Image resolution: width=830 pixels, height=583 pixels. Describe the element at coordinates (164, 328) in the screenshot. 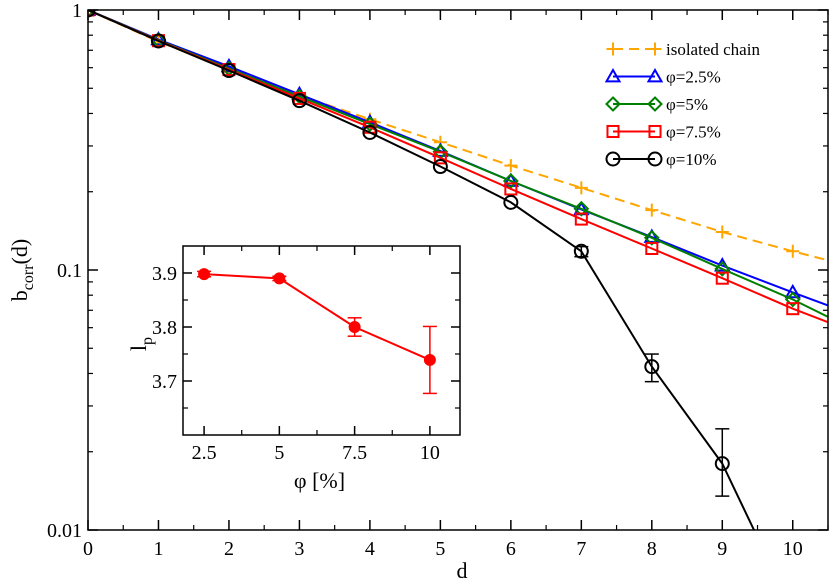

I see `inset-y-tick-label: 3.8` at that location.